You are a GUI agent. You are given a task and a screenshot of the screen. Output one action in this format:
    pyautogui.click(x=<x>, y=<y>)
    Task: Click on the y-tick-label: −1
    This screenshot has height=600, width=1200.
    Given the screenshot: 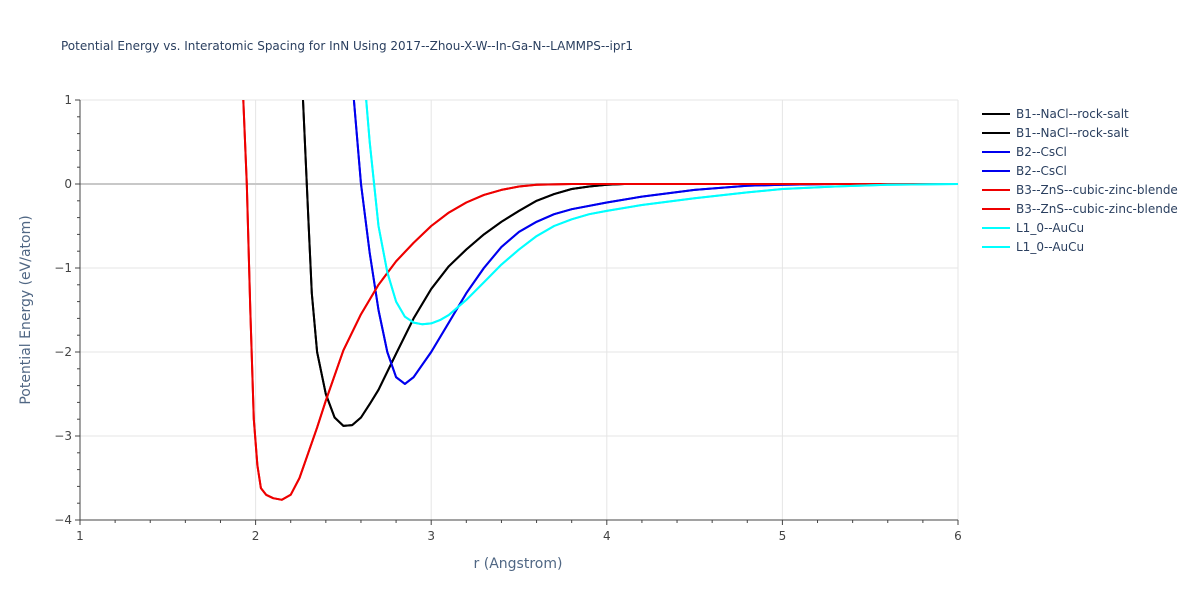 What is the action you would take?
    pyautogui.click(x=63, y=268)
    